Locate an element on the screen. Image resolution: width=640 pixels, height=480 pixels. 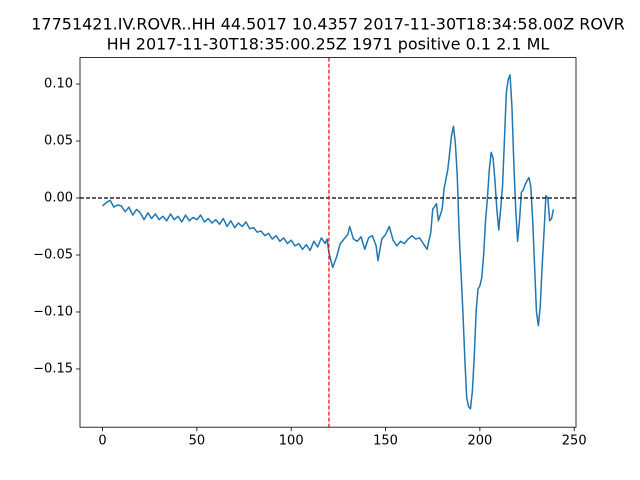
y-tick-label: 0.00 is located at coordinates (58, 198).